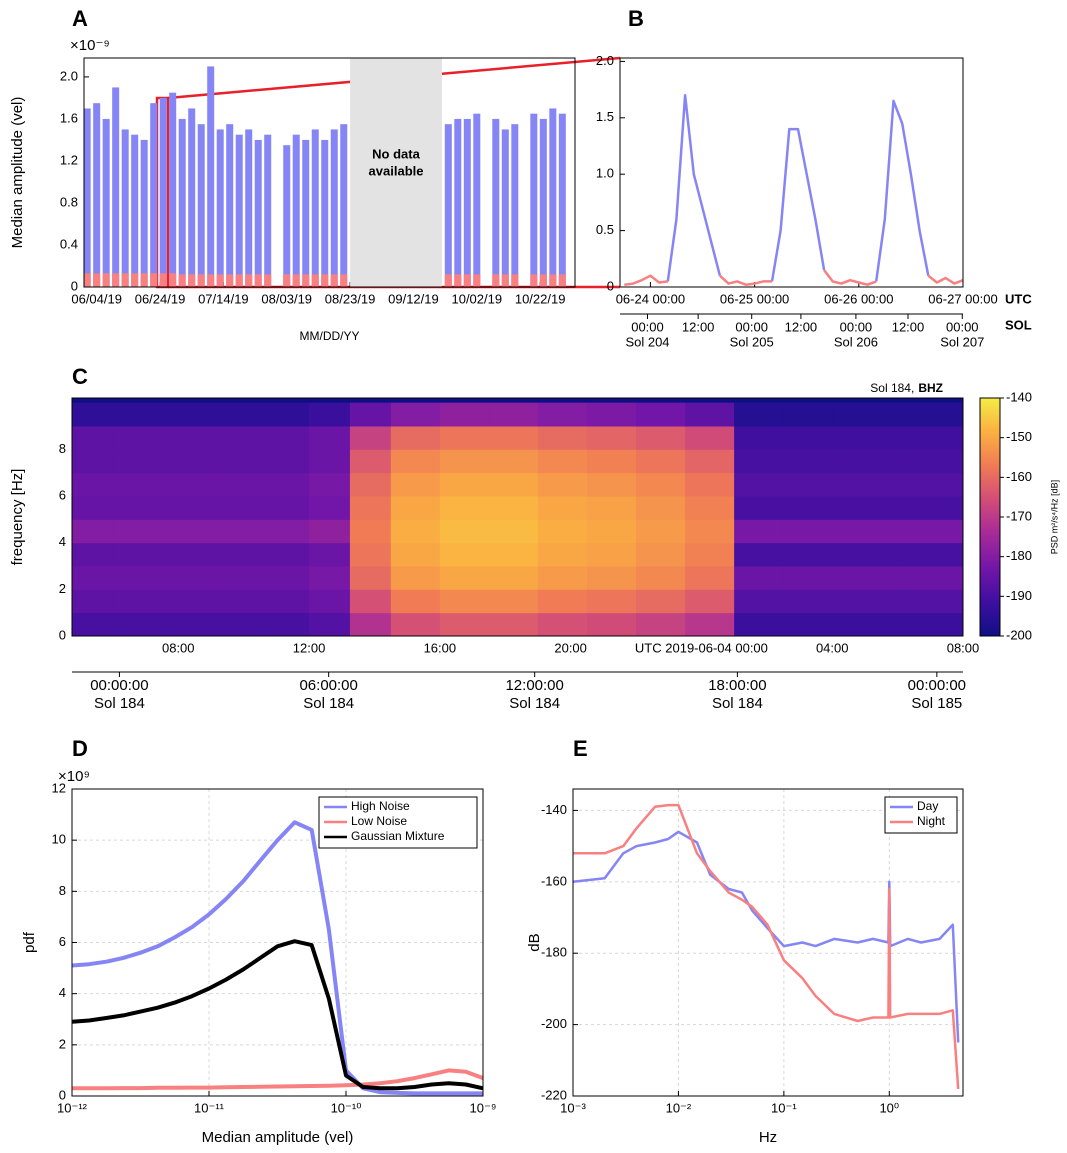  I want to click on y-tick-label: 0.8, so click(69, 201).